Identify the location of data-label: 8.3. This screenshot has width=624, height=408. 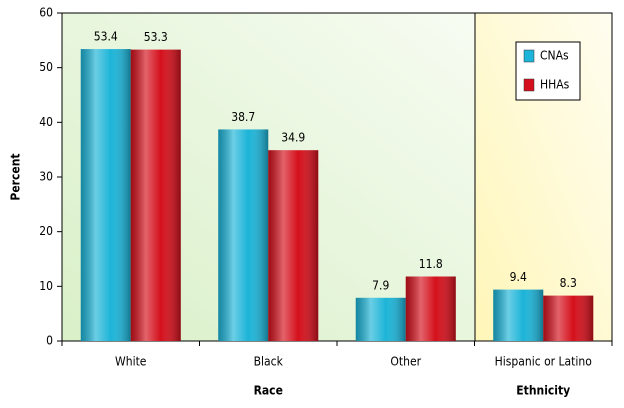
(568, 283).